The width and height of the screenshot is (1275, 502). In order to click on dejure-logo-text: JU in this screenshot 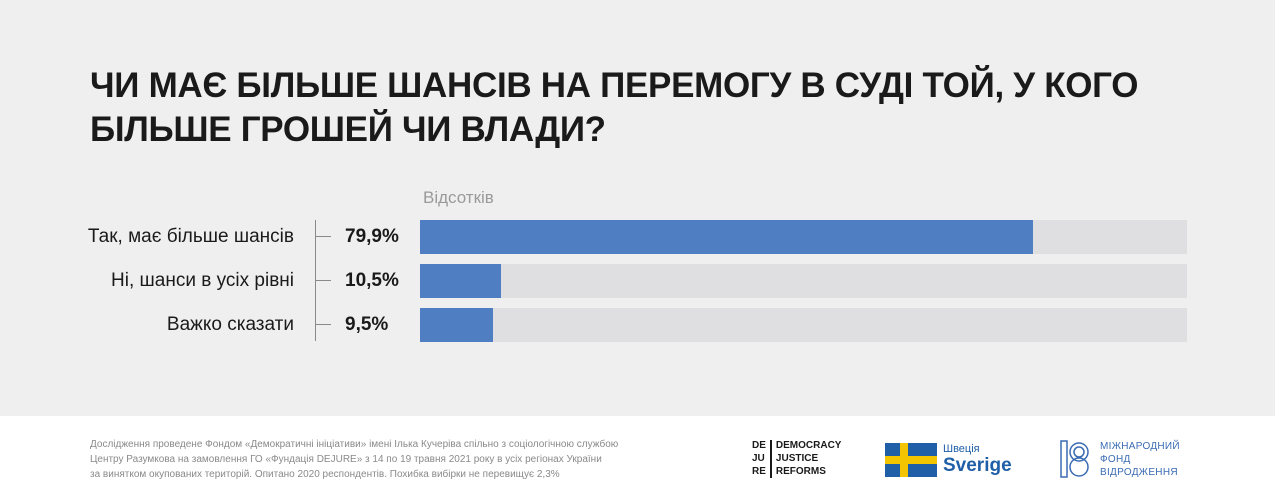, I will do `click(758, 458)`.